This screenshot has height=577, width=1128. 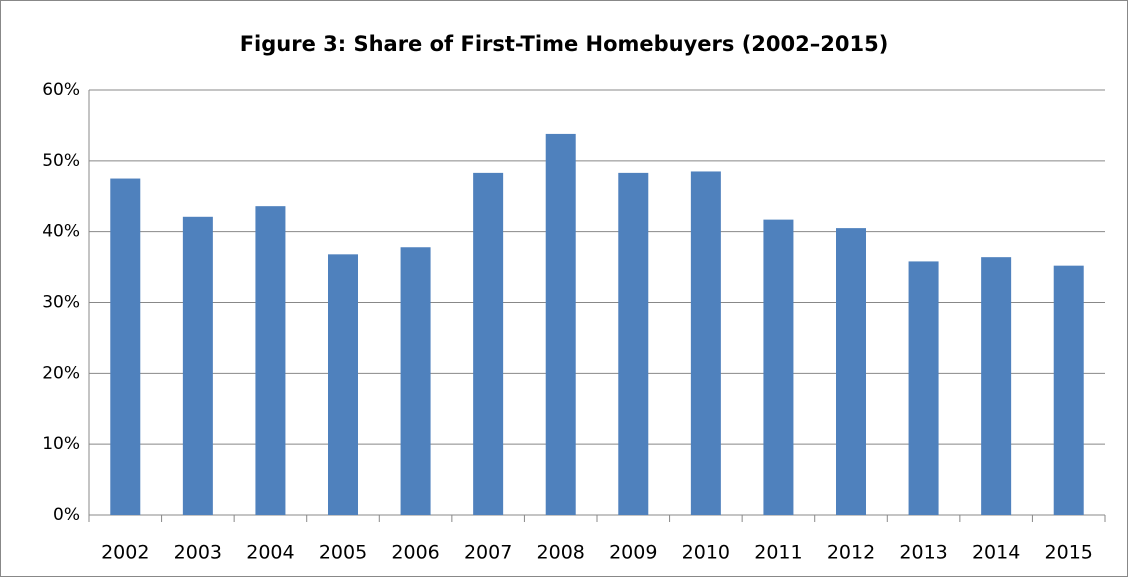 I want to click on y-tick-label: 20%, so click(x=61, y=373).